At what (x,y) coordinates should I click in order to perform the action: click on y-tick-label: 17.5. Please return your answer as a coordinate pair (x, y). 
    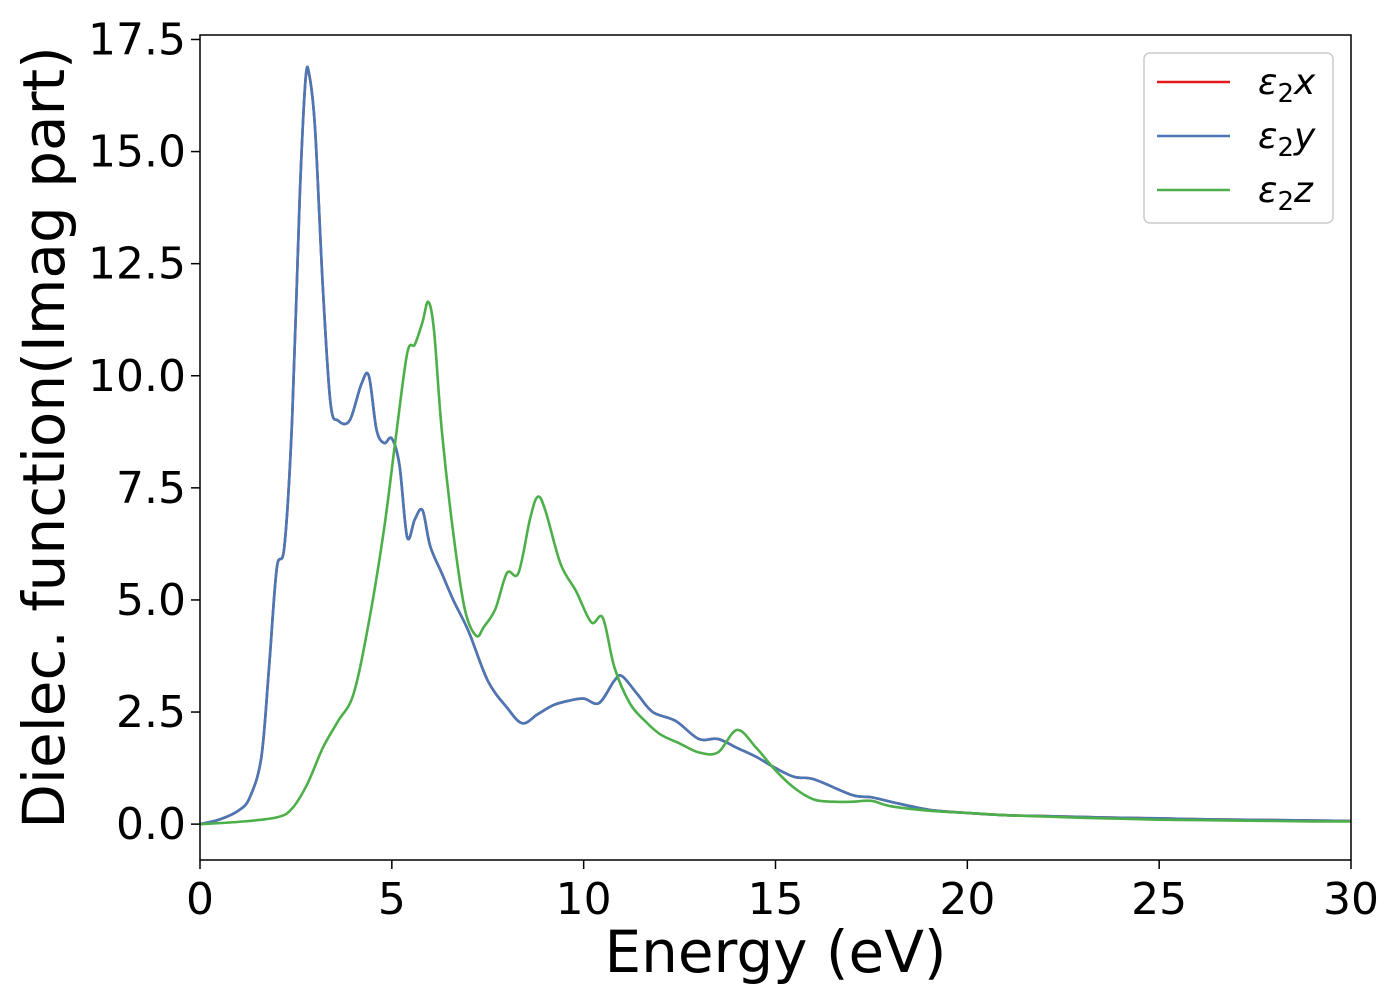
    Looking at the image, I should click on (137, 39).